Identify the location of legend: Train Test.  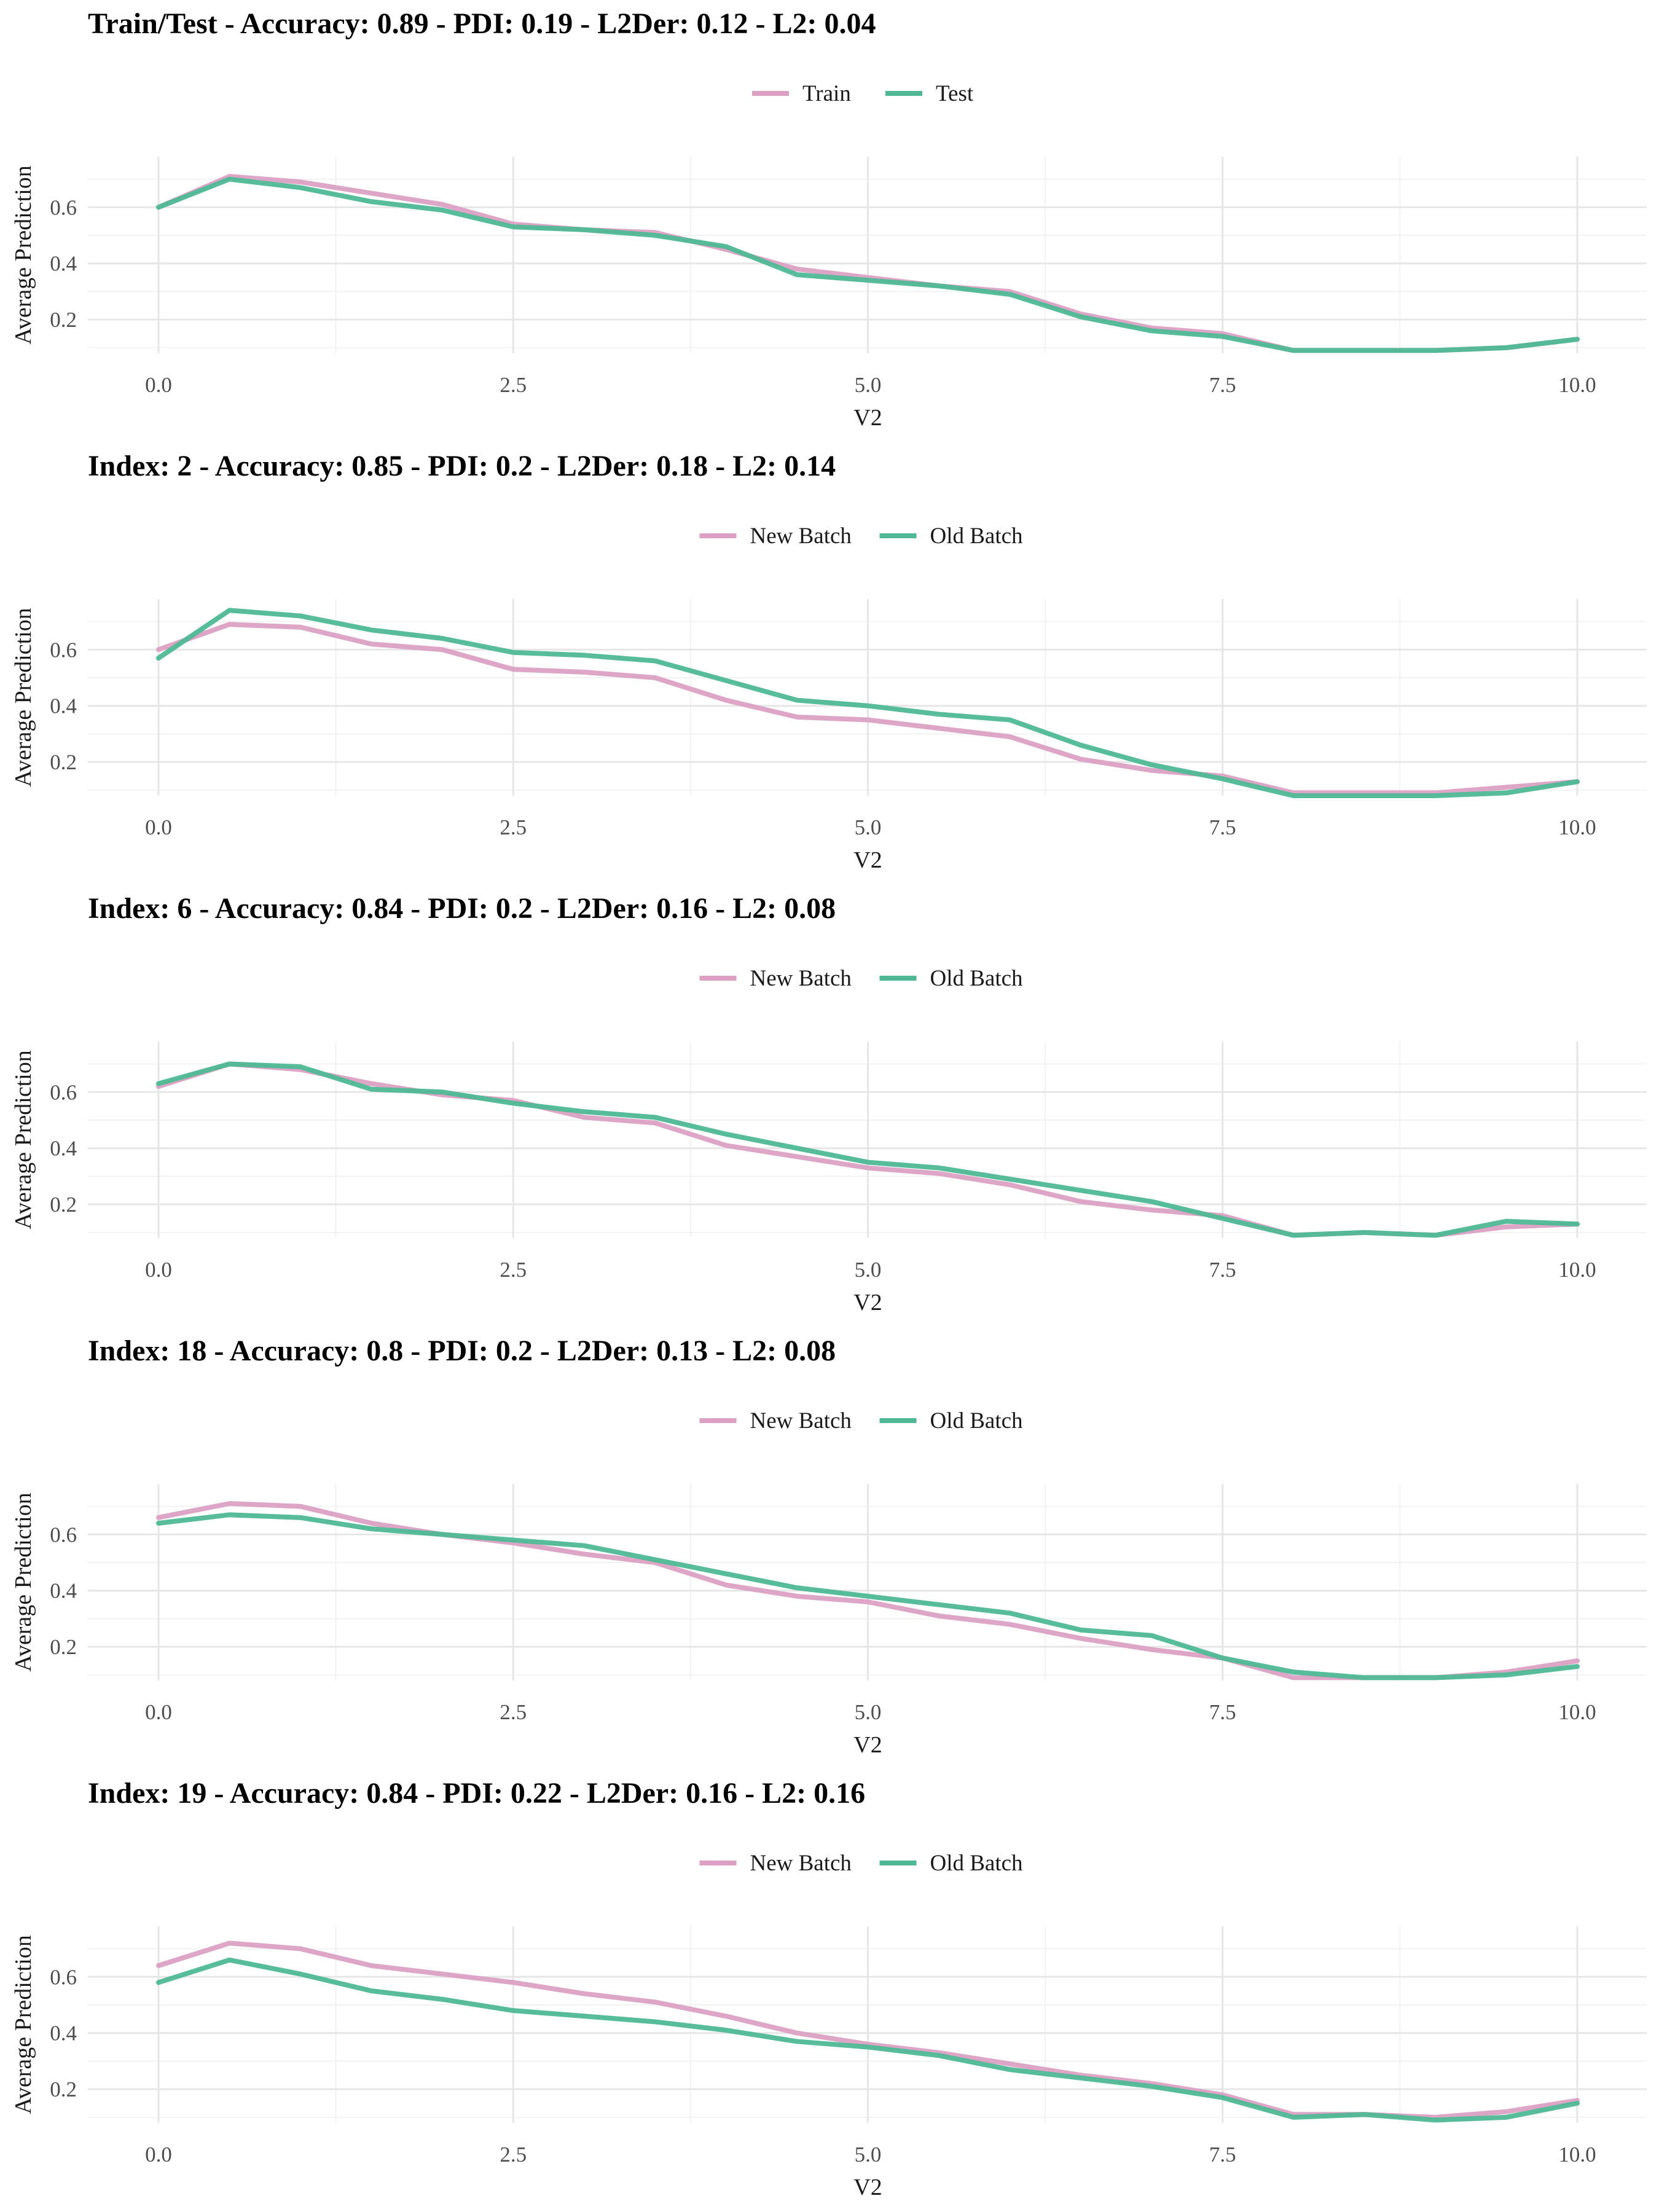
(863, 93).